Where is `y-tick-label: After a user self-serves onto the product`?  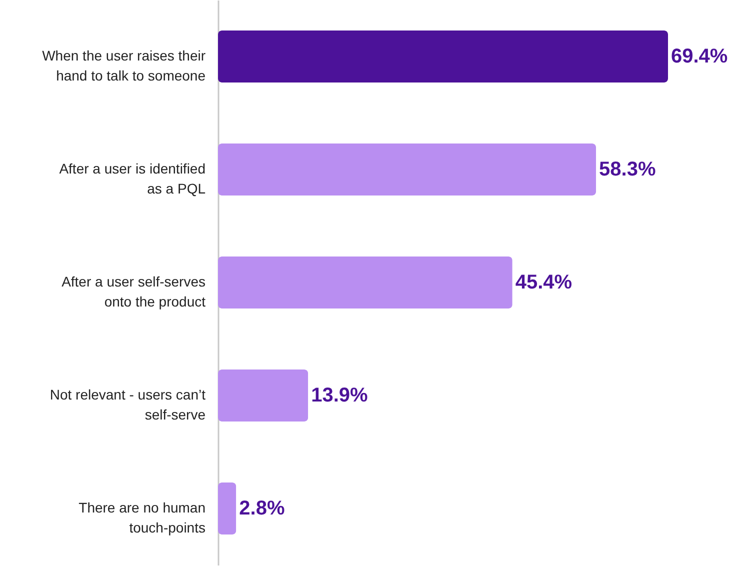
y-tick-label: After a user self-serves onto the product is located at coordinates (134, 292).